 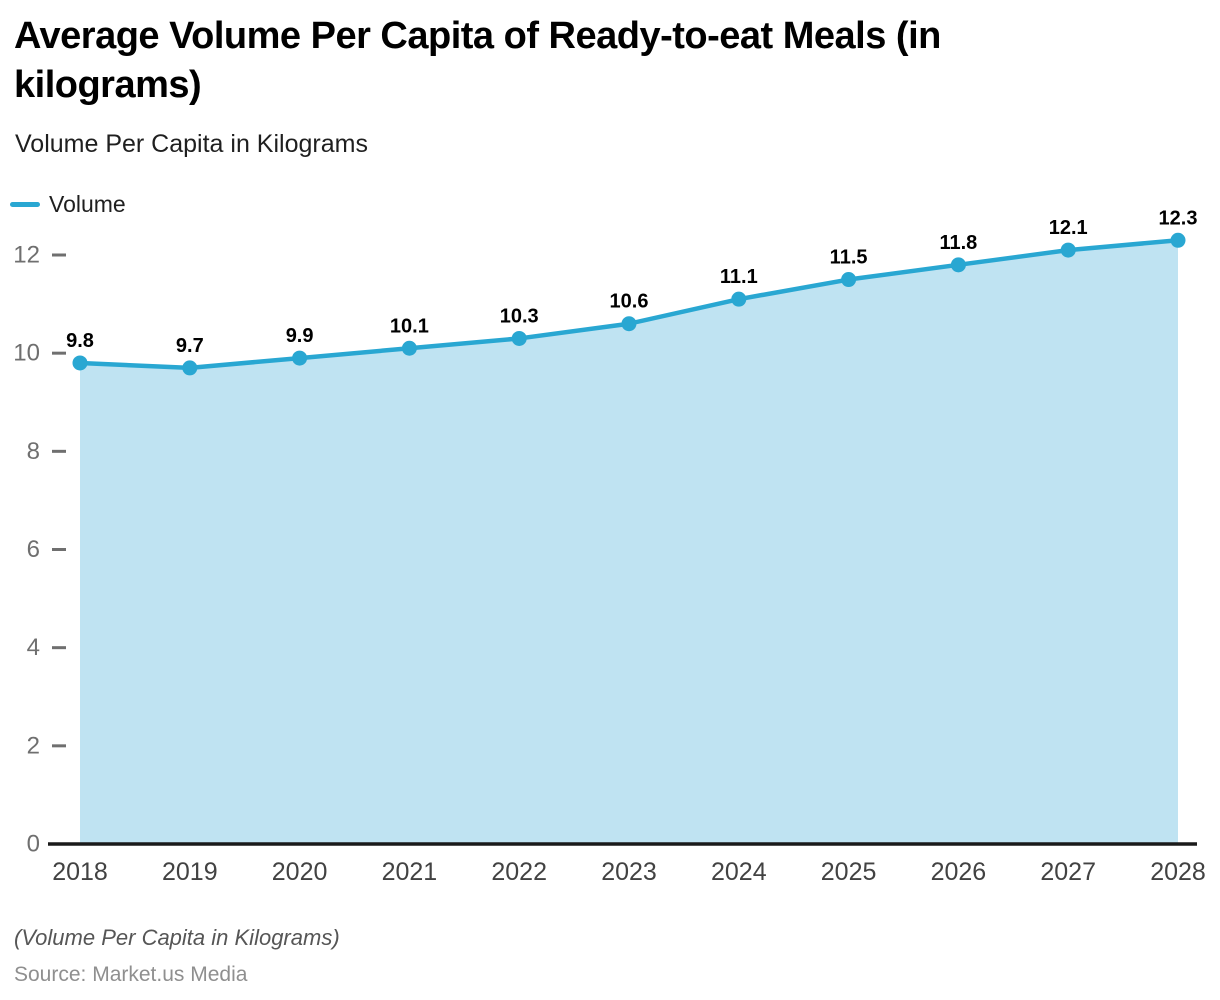 What do you see at coordinates (131, 974) in the screenshot?
I see `source-credit: Source: Market.us Media` at bounding box center [131, 974].